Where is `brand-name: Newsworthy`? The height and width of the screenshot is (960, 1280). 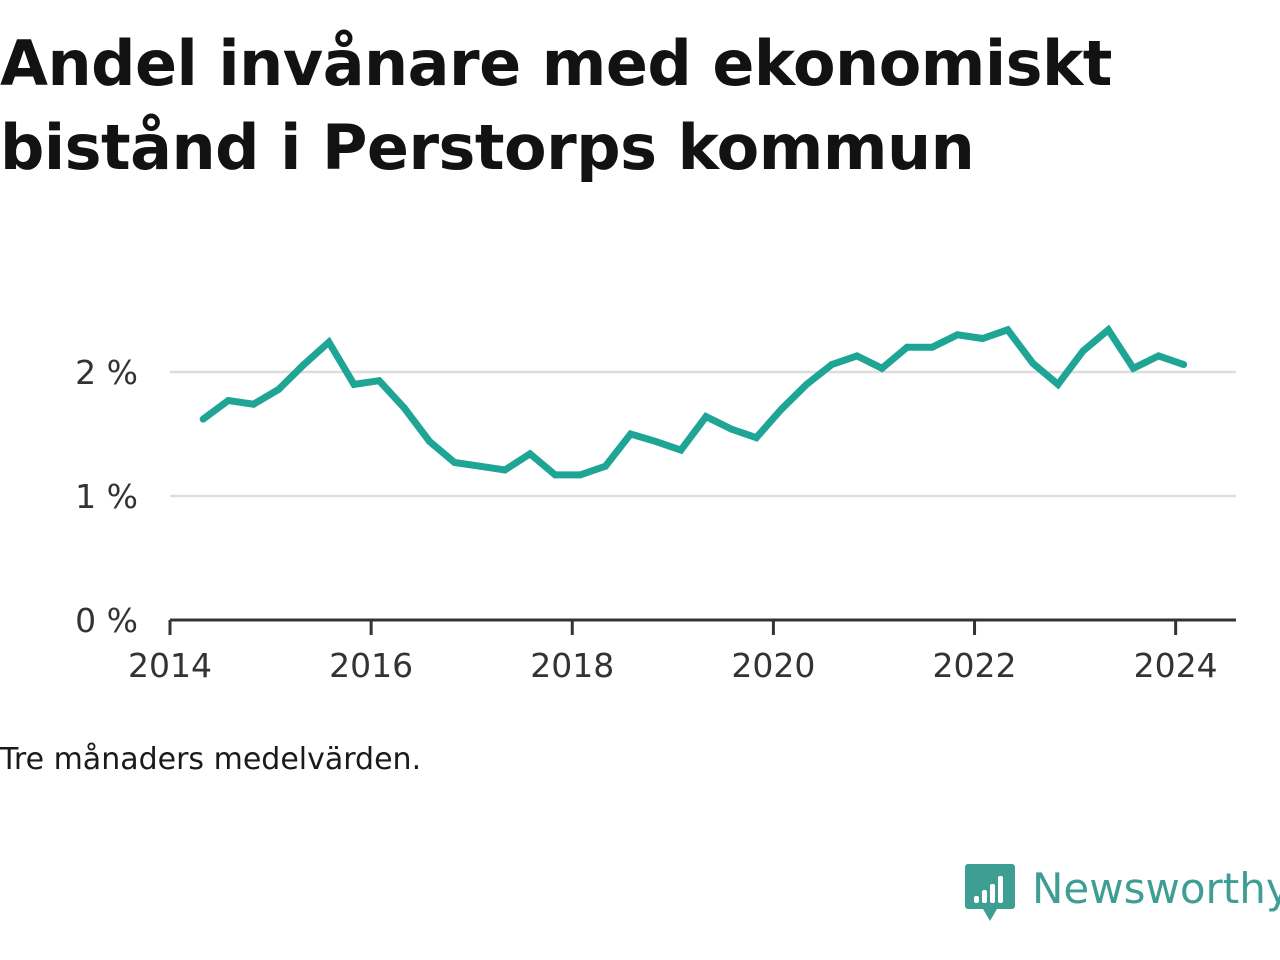 brand-name: Newsworthy is located at coordinates (1156, 888).